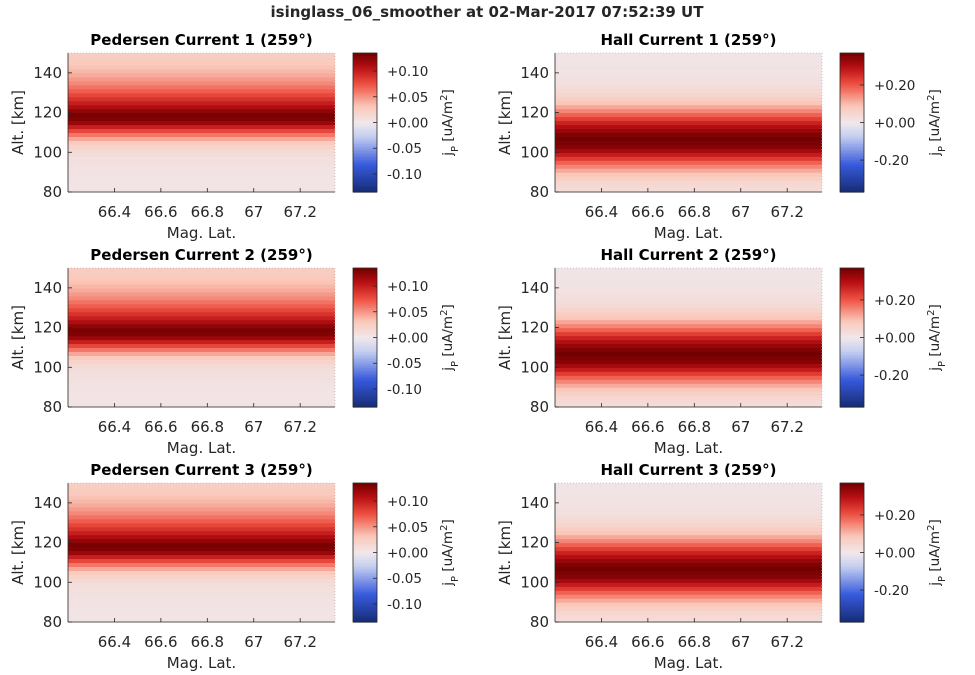 Image resolution: width=975 pixels, height=675 pixels. I want to click on chart-6-xtick-label: 66.6, so click(647, 642).